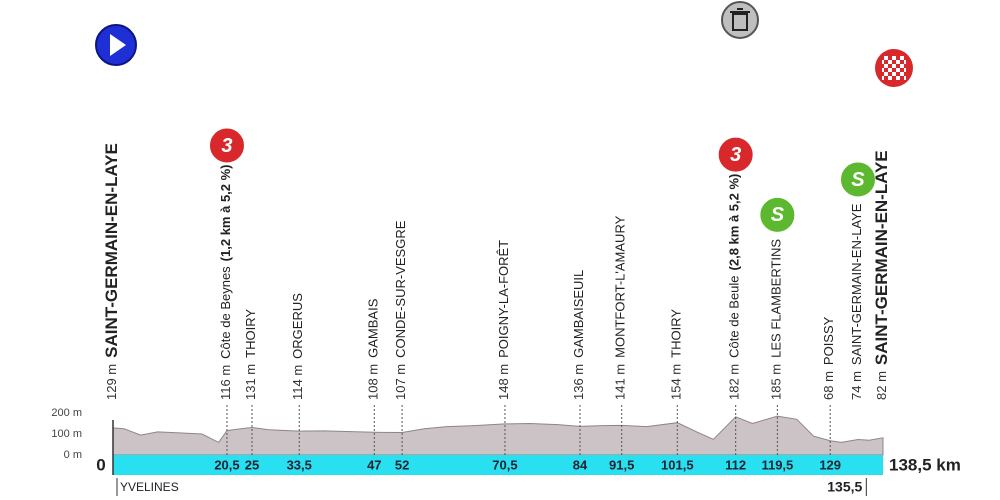  I want to click on waypoint-text: 108 m GAMBAIS, so click(373, 349).